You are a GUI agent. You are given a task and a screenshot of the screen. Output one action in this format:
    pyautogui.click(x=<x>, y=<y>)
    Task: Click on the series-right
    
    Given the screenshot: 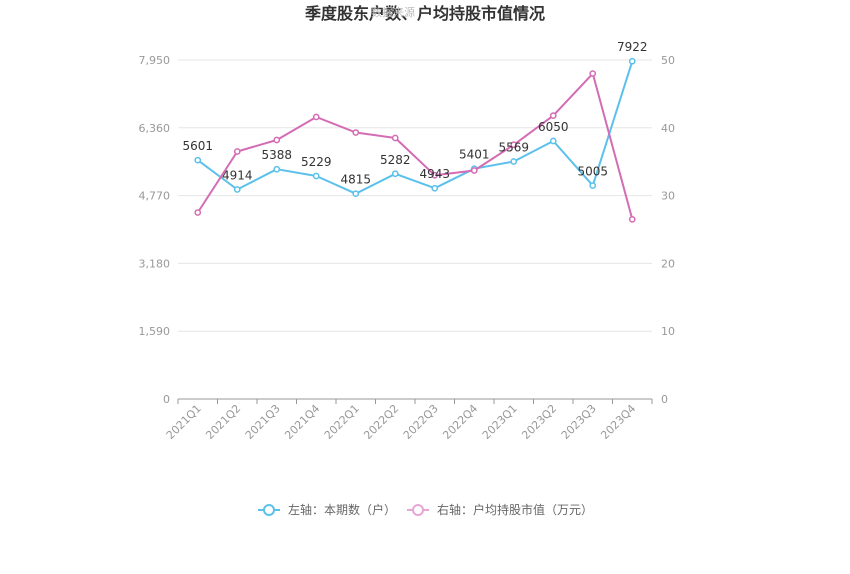 What is the action you would take?
    pyautogui.click(x=415, y=146)
    